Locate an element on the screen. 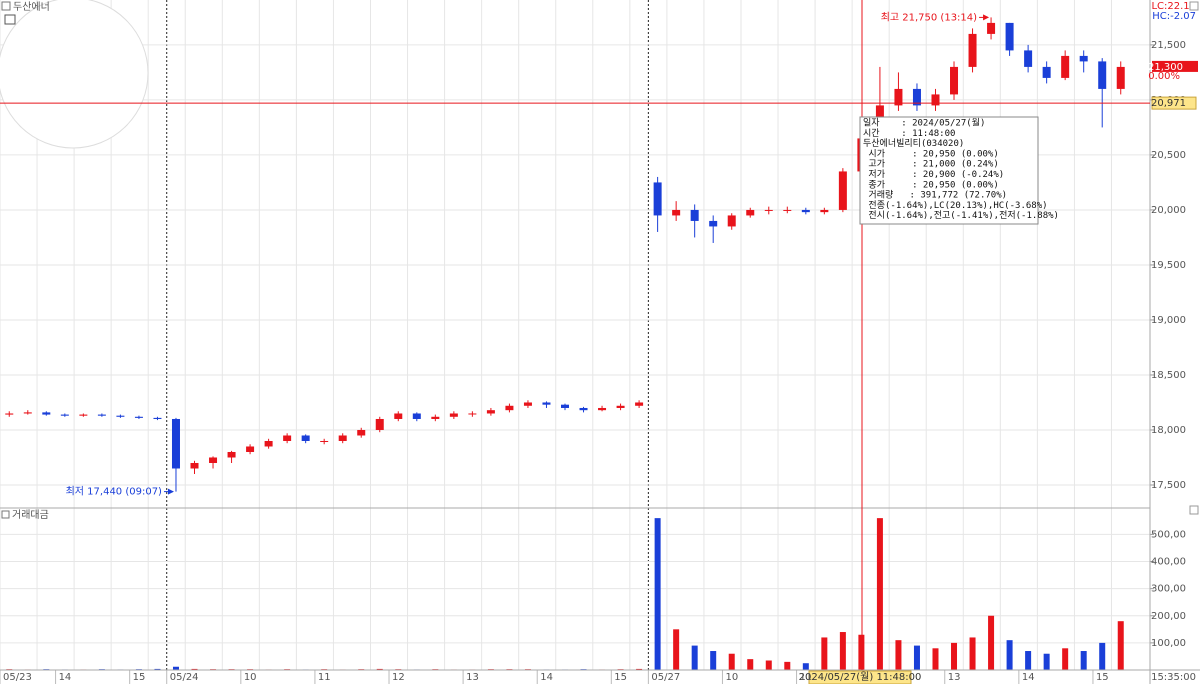 This screenshot has height=684, width=1200. x-tick-label: 10 is located at coordinates (250, 677).